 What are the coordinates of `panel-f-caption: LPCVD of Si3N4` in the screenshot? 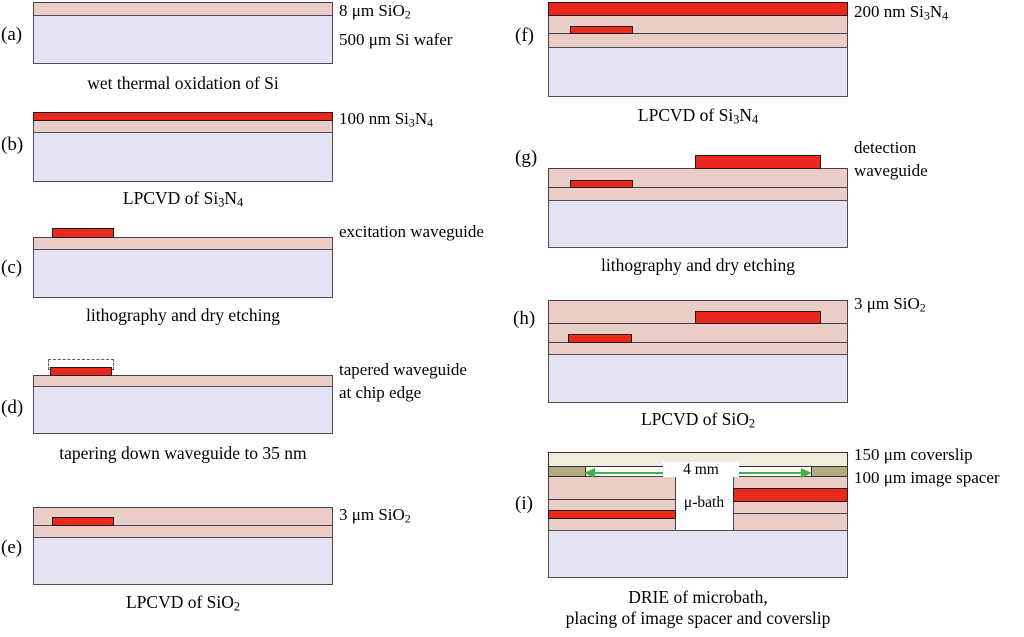 It's located at (698, 116).